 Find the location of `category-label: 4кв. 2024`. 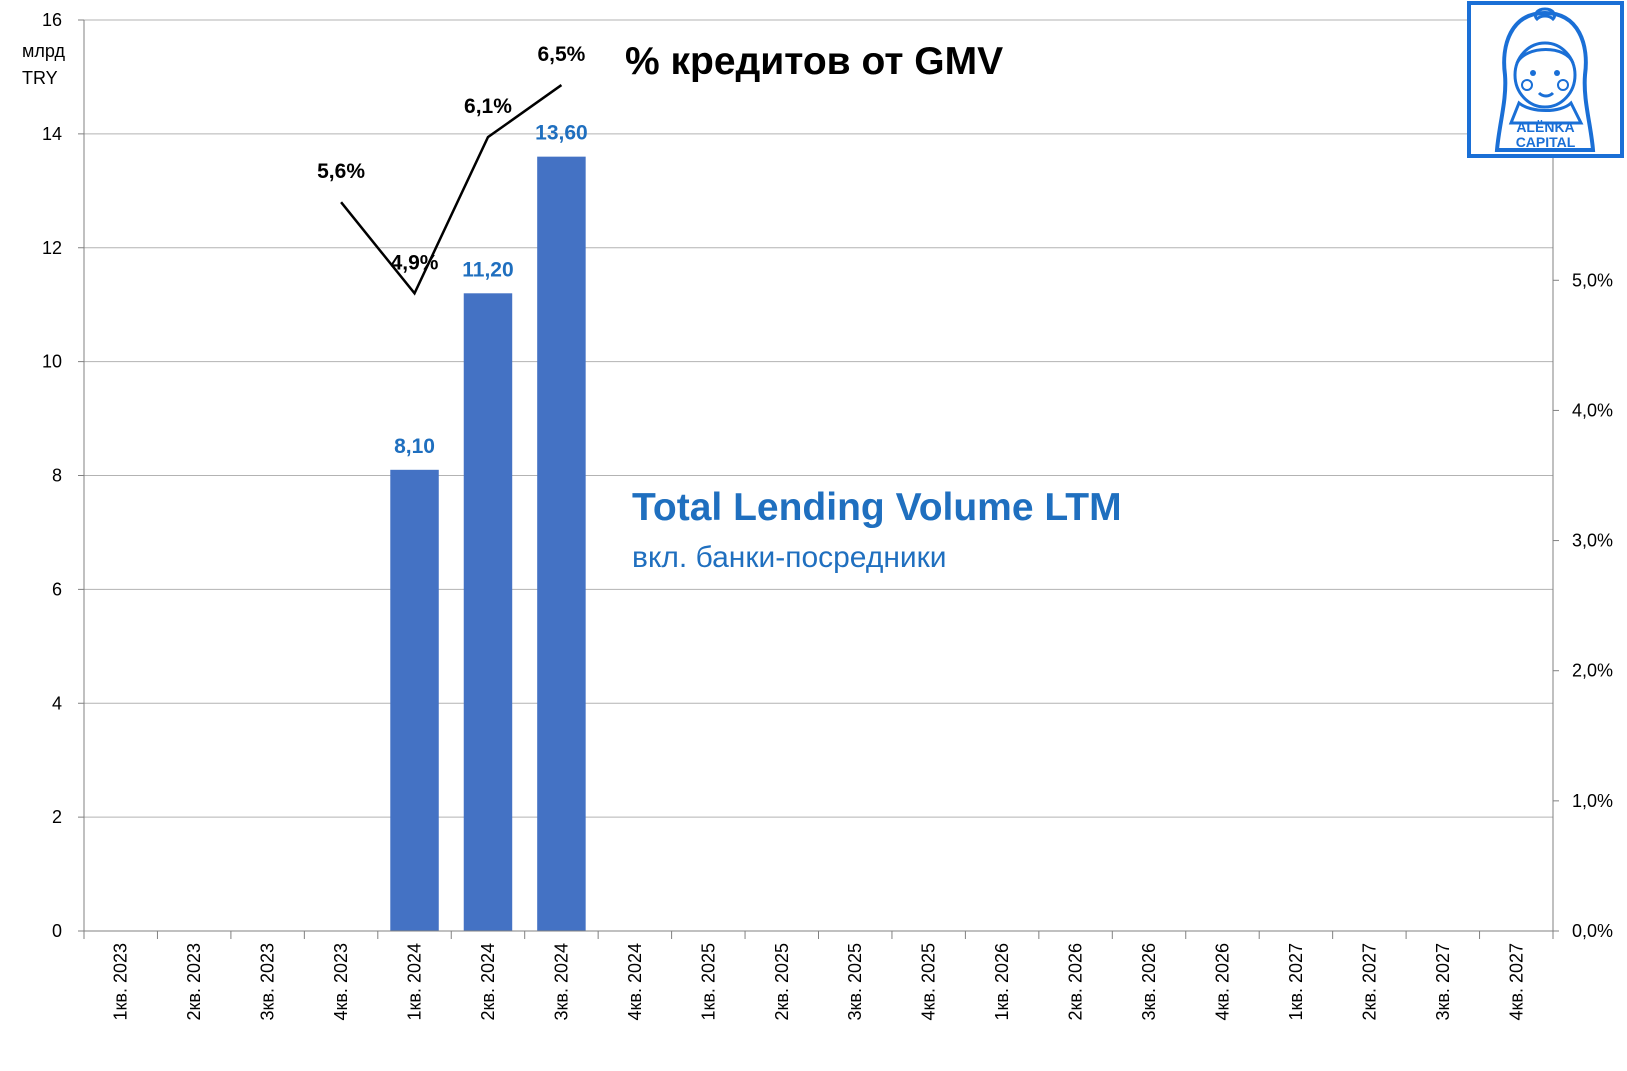

category-label: 4кв. 2024 is located at coordinates (635, 982).